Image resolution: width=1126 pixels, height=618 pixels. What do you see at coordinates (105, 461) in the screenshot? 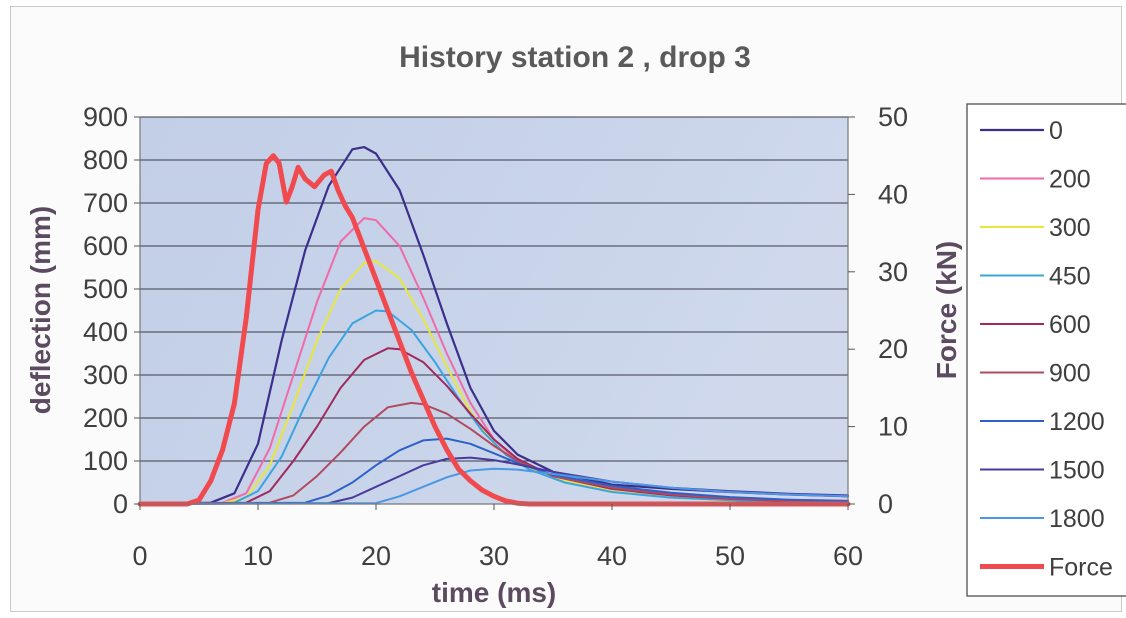
I see `y-tick-label: 100` at bounding box center [105, 461].